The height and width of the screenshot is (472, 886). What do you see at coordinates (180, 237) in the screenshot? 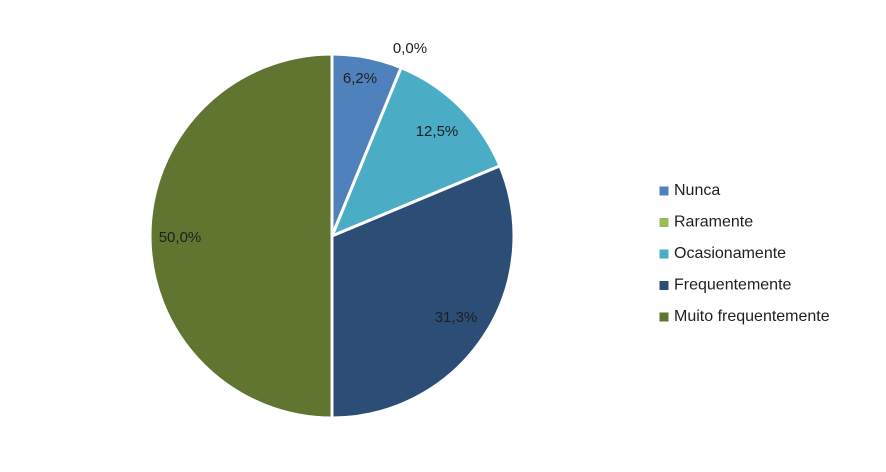
I see `data-label-muito-frequentemente: 50,0%` at bounding box center [180, 237].